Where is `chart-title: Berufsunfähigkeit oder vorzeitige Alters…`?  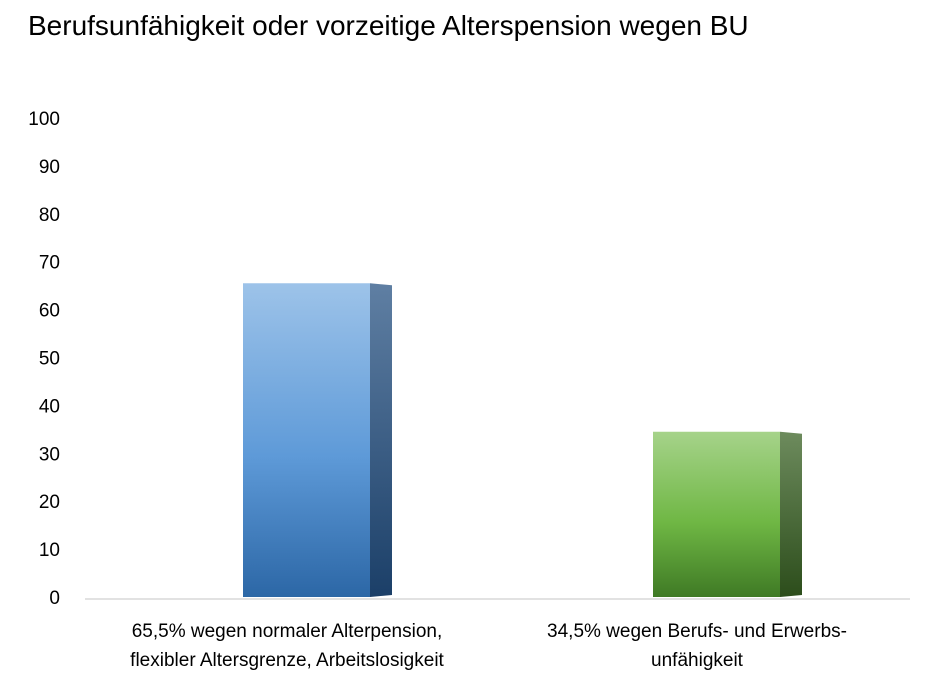 chart-title: Berufsunfähigkeit oder vorzeitige Alters… is located at coordinates (388, 25).